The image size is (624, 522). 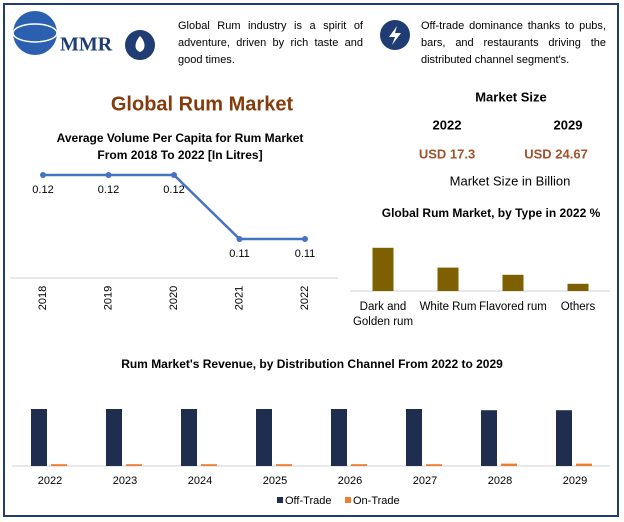 I want to click on x-tick-label: 2018, so click(x=43, y=298).